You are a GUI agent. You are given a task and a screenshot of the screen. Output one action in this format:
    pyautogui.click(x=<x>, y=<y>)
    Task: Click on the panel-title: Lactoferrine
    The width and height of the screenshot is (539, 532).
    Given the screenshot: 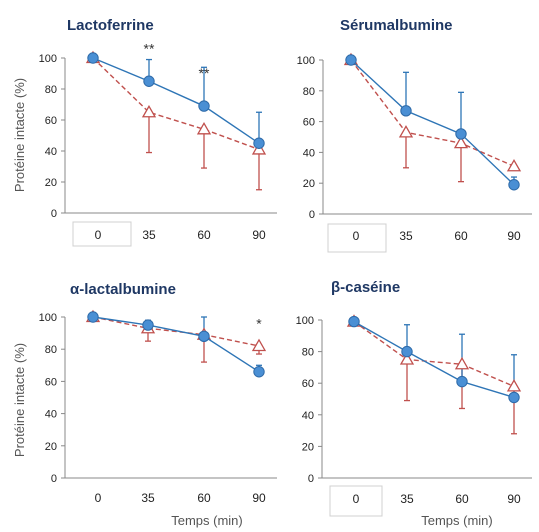 What is the action you would take?
    pyautogui.click(x=110, y=25)
    